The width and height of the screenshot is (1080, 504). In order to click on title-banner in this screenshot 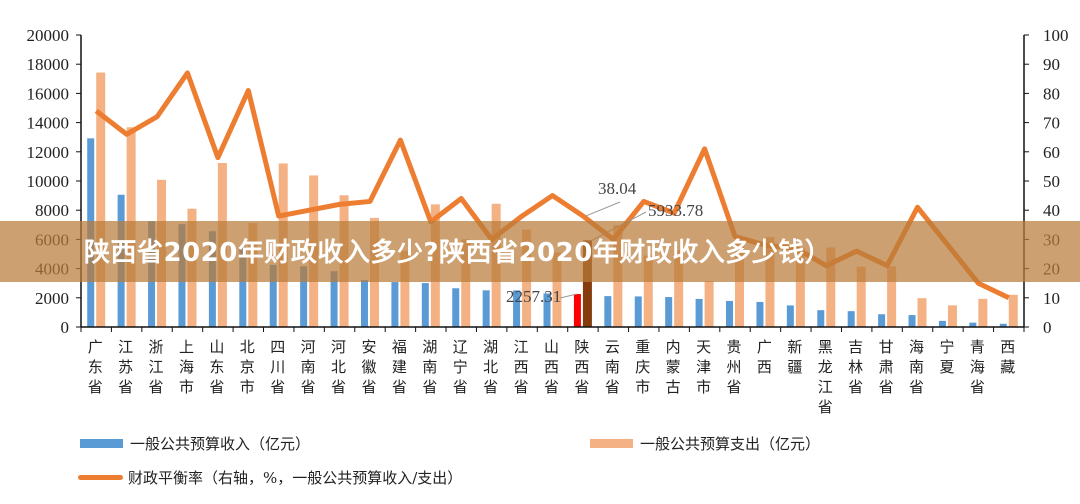, I will do `click(540, 251)`.